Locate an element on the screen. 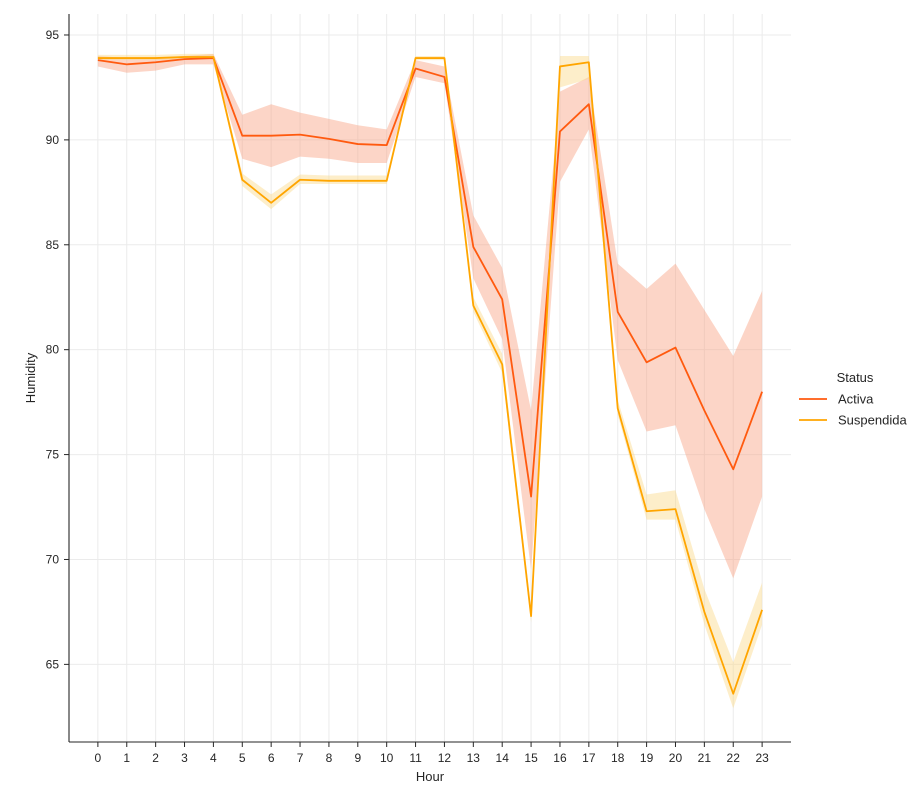 This screenshot has width=923, height=800. x-tick-label: 3 is located at coordinates (184, 758).